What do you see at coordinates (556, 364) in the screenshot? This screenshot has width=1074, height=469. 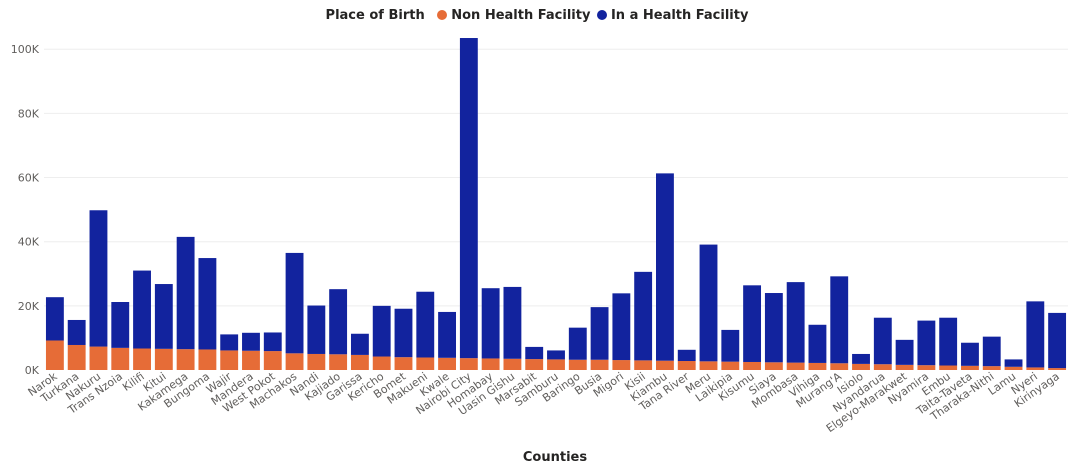 I see `bar-non-health-facility-samburu` at bounding box center [556, 364].